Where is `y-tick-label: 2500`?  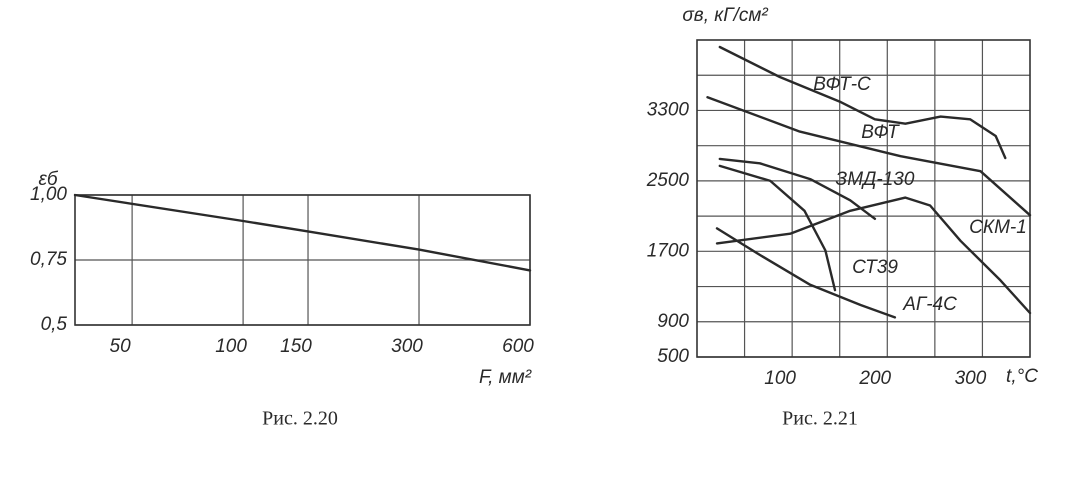 y-tick-label: 2500 is located at coordinates (668, 180).